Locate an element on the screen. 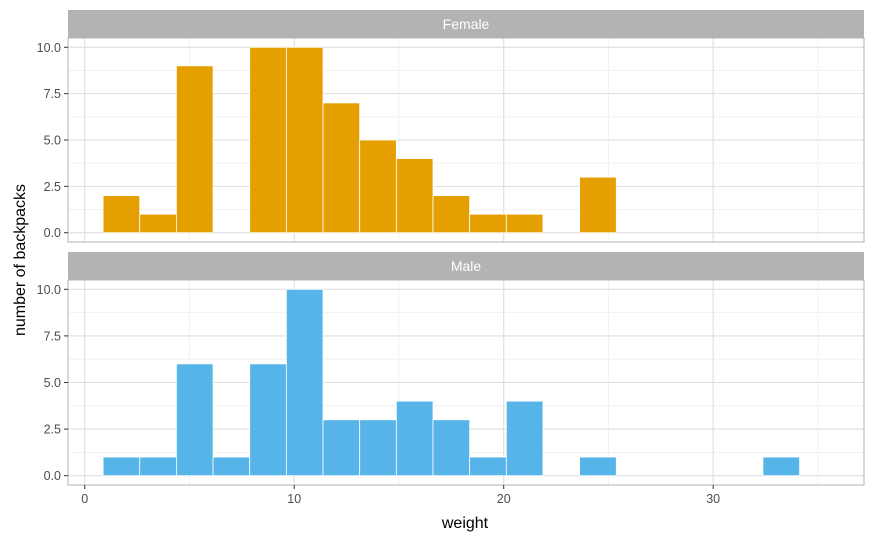 Image resolution: width=875 pixels, height=540 pixels. facet-strip-label: Female is located at coordinates (466, 24).